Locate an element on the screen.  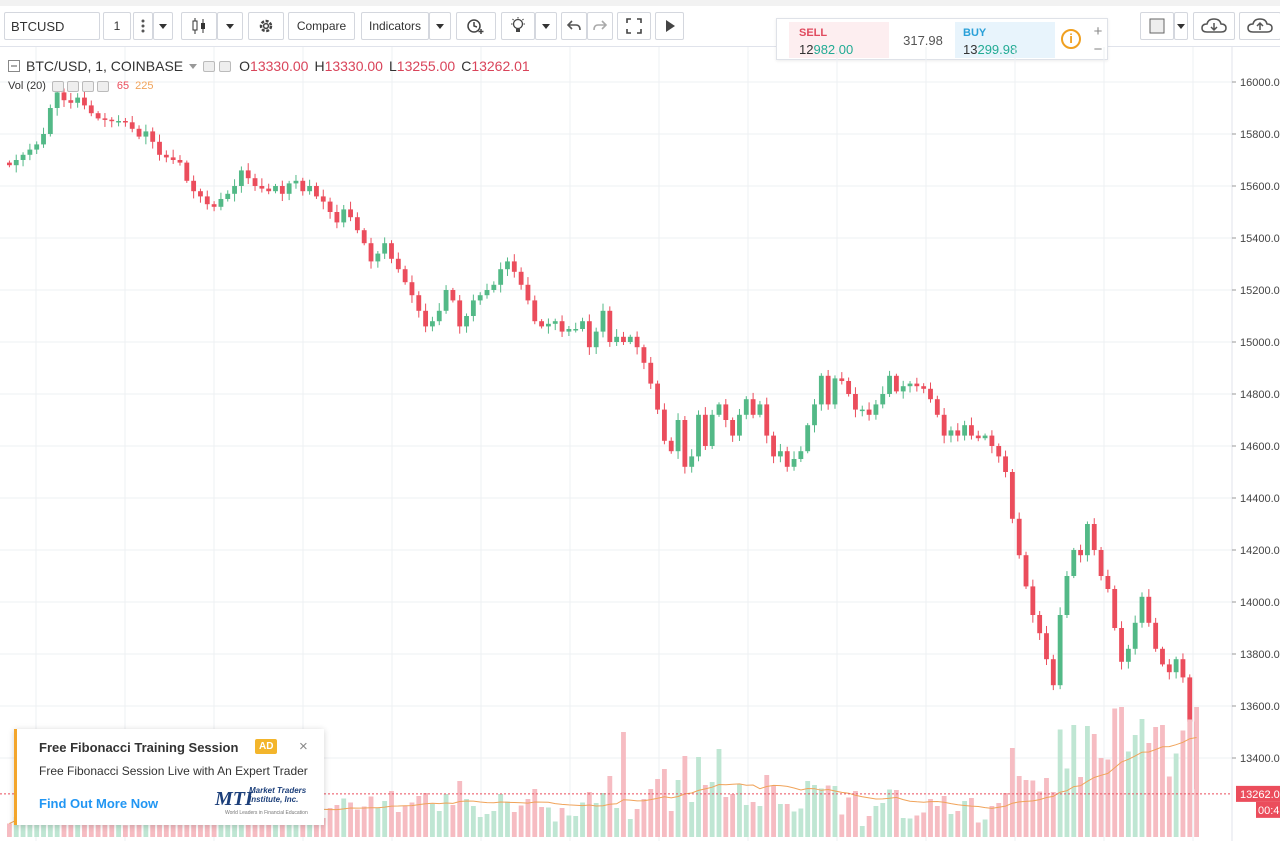
undo-button is located at coordinates (574, 26).